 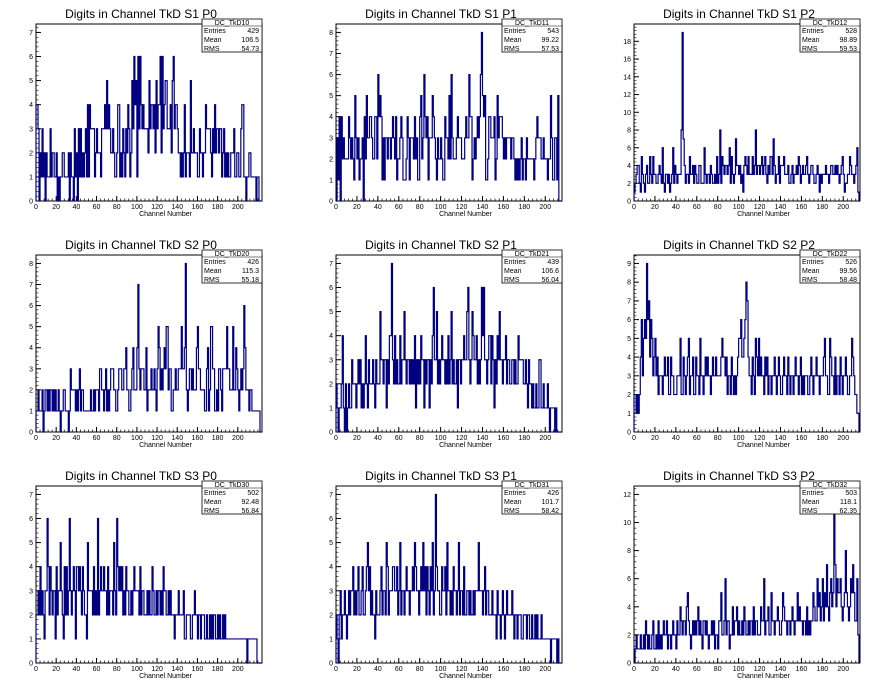 I want to click on stats-name: DC_TkD30, so click(x=232, y=485).